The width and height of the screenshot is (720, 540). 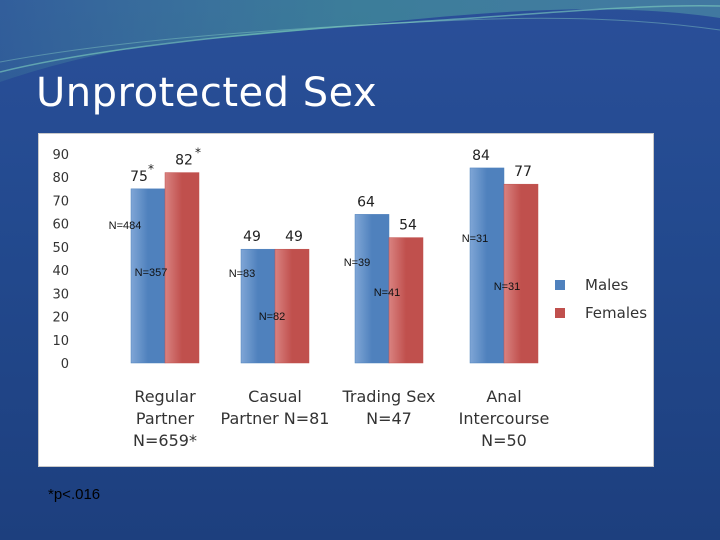 I want to click on bar-value-label: 77, so click(x=523, y=172).